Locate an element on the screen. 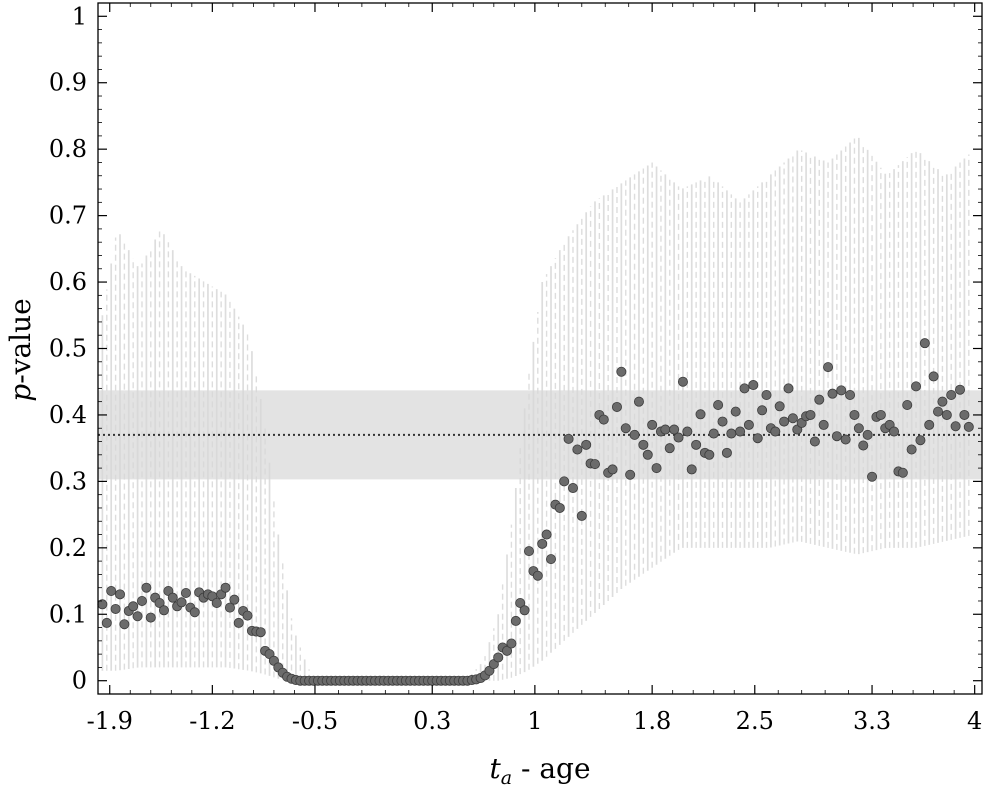 The height and width of the screenshot is (786, 985). y-axis-title: p-value is located at coordinates (20, 349).